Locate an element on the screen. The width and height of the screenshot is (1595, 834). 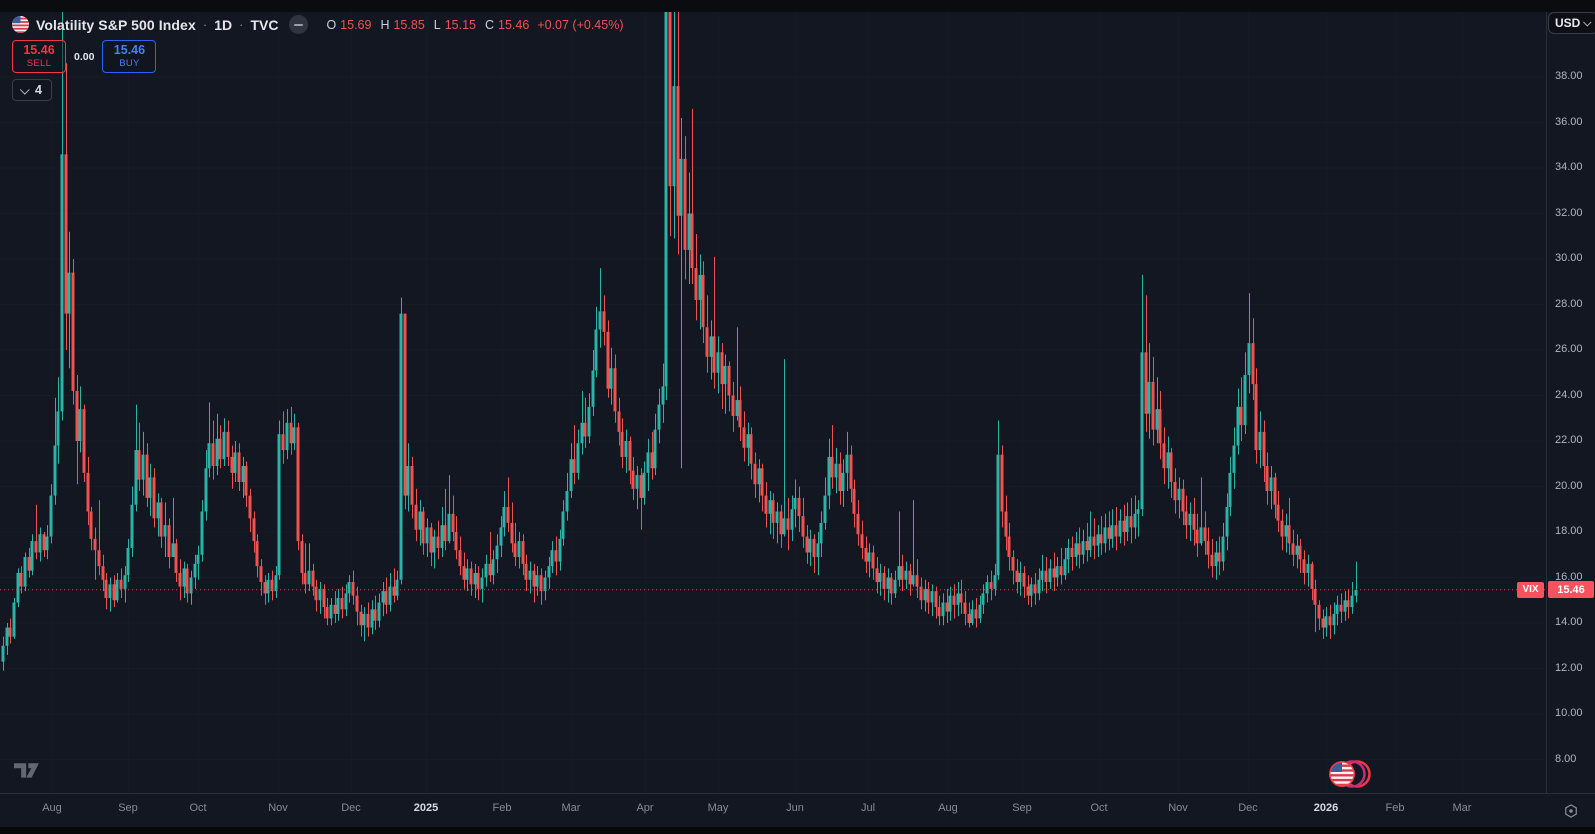
time-tick: Jun is located at coordinates (795, 808).